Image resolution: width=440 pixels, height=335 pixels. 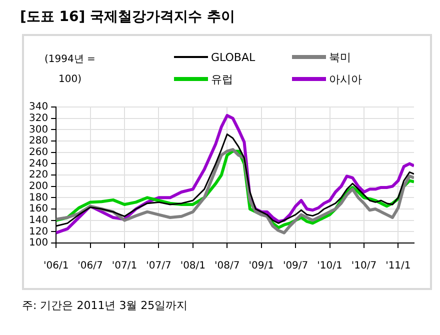 I want to click on x-tick-label: '11/1, so click(x=398, y=266).